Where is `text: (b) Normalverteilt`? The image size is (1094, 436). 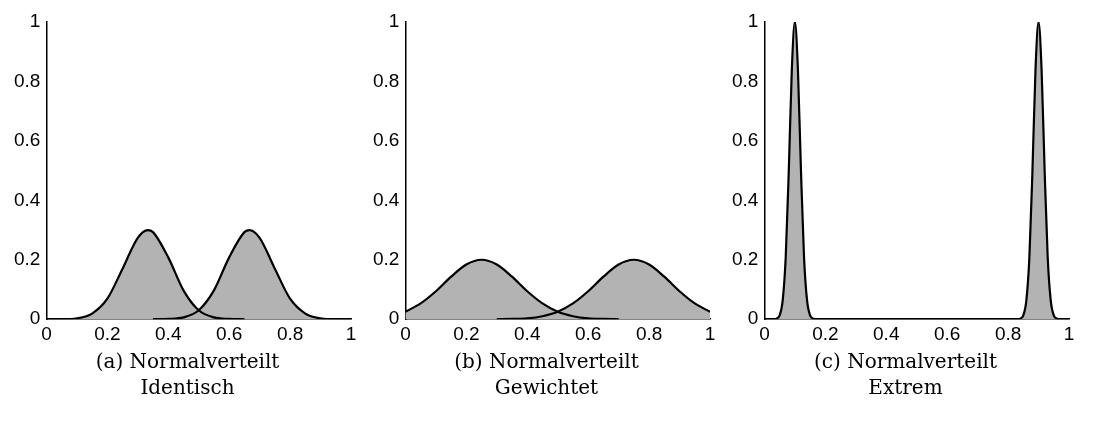 text: (b) Normalverteilt is located at coordinates (546, 361).